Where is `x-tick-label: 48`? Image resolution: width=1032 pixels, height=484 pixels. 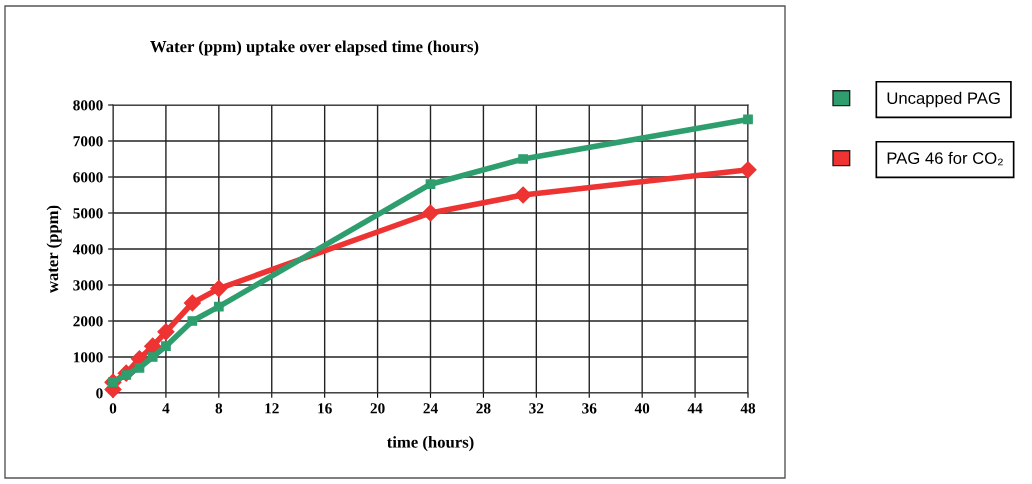
x-tick-label: 48 is located at coordinates (748, 408).